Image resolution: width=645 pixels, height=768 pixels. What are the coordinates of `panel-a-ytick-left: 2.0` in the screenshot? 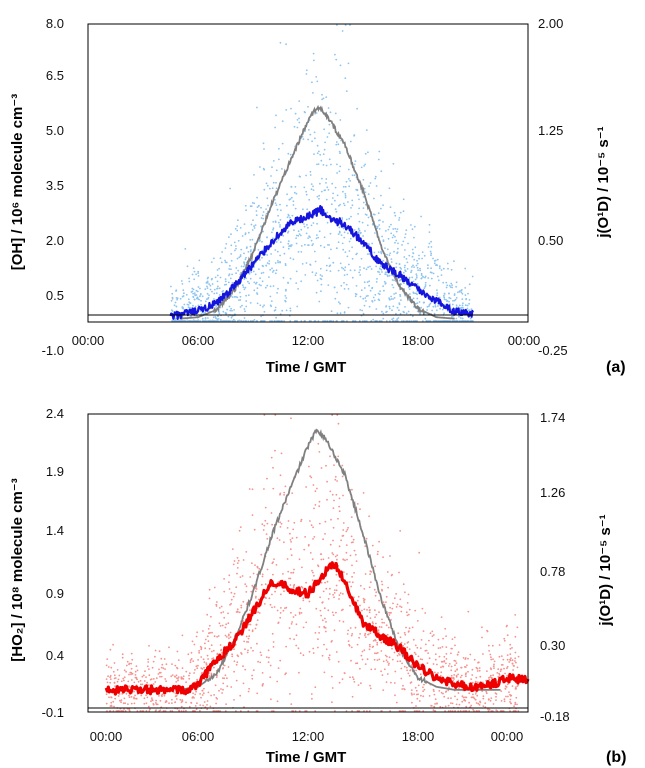 It's located at (55, 240).